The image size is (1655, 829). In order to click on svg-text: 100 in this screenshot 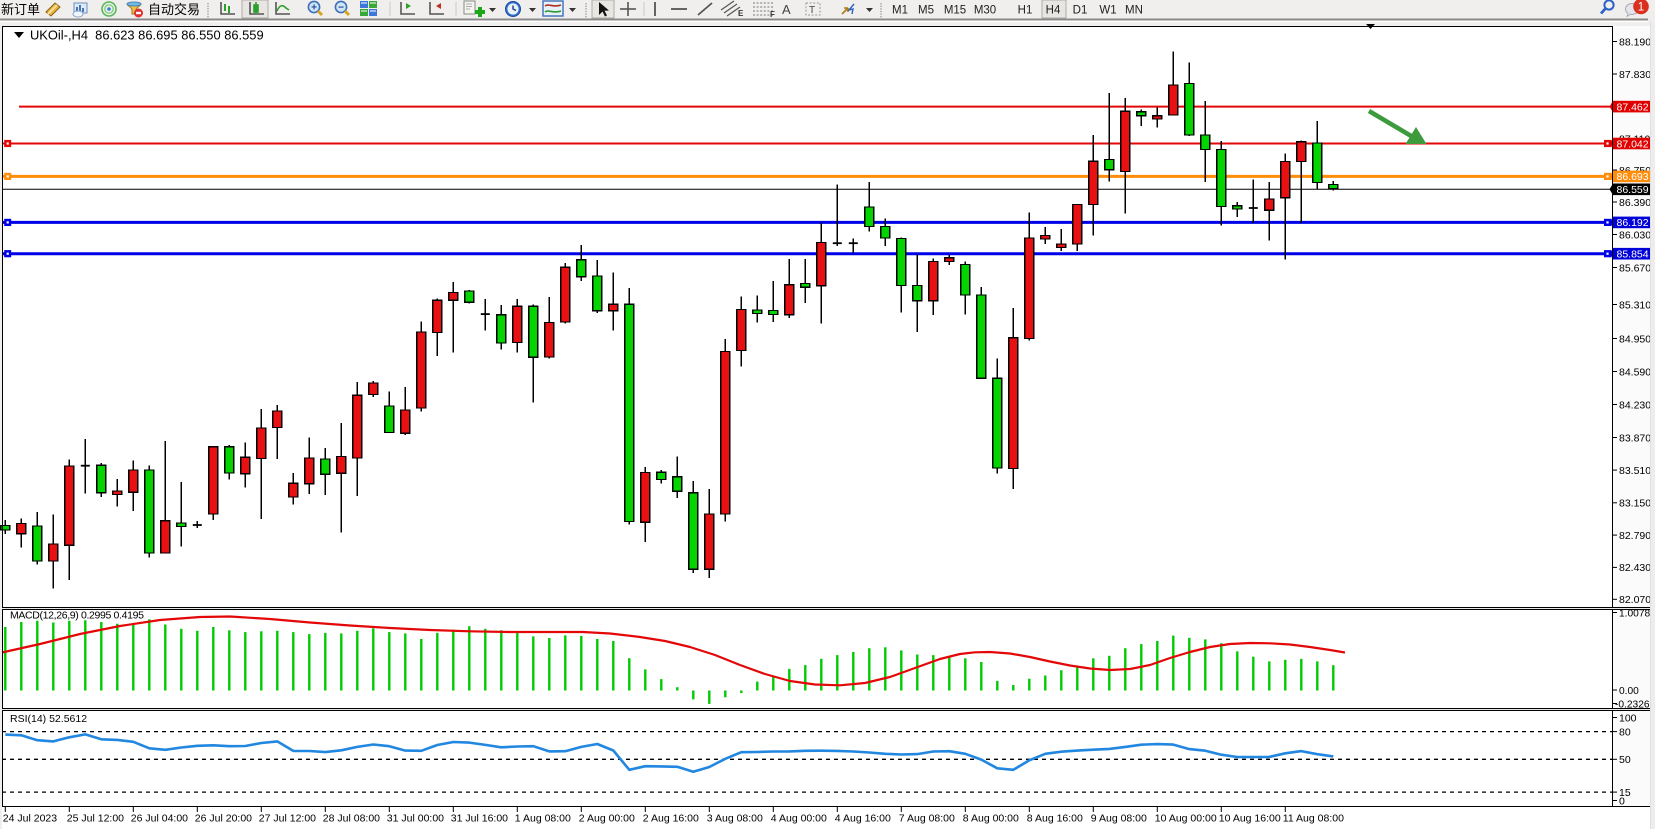, I will do `click(1628, 718)`.